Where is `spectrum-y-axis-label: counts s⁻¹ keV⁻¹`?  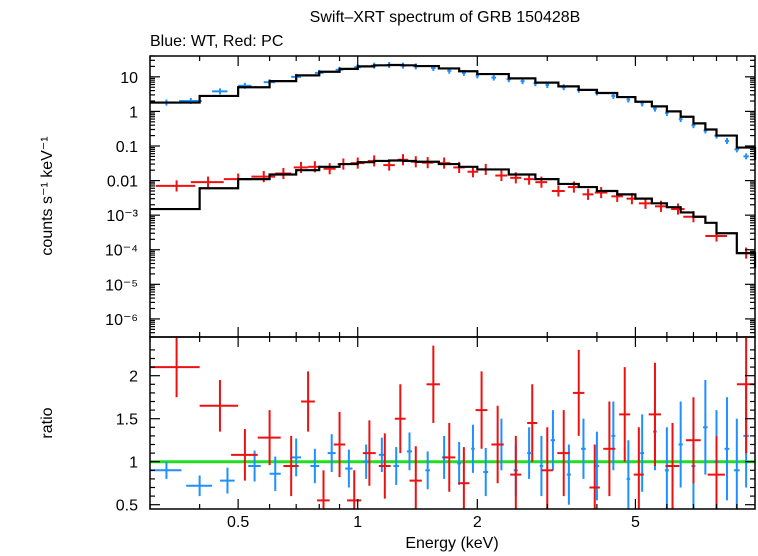
spectrum-y-axis-label: counts s⁻¹ keV⁻¹ is located at coordinates (47, 195).